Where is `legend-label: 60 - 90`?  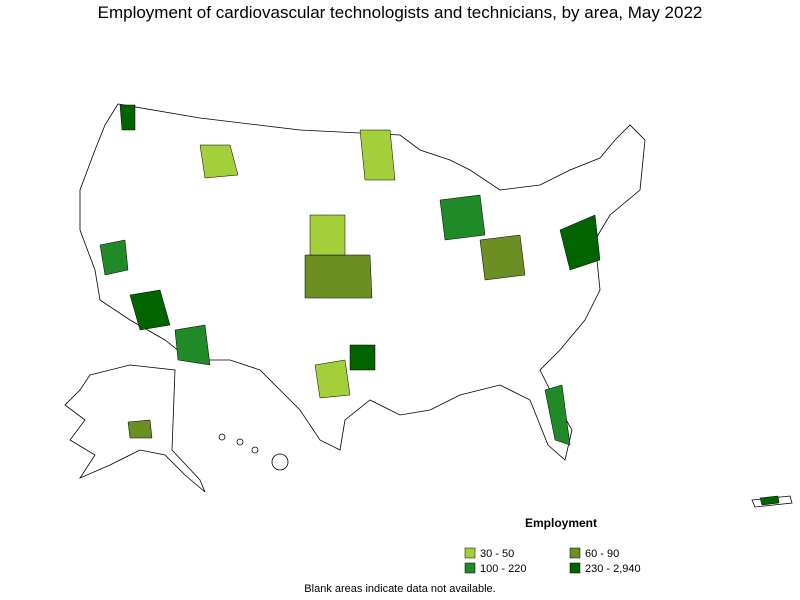
legend-label: 60 - 90 is located at coordinates (602, 554).